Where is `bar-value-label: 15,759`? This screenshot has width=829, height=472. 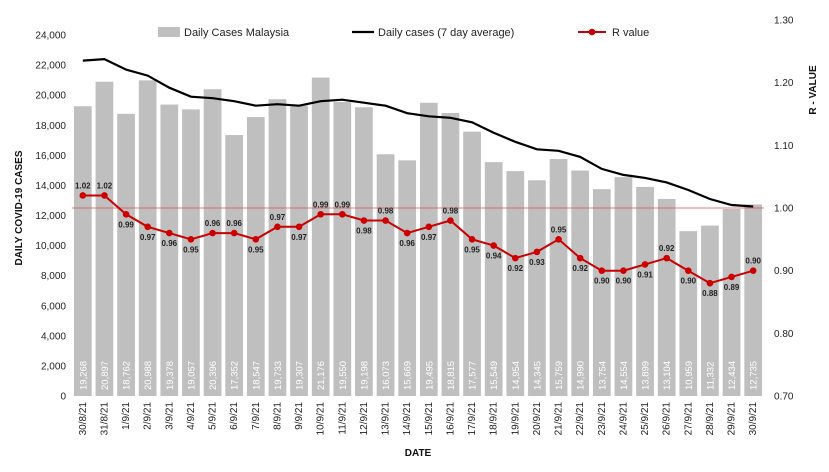
bar-value-label: 15,759 is located at coordinates (559, 375).